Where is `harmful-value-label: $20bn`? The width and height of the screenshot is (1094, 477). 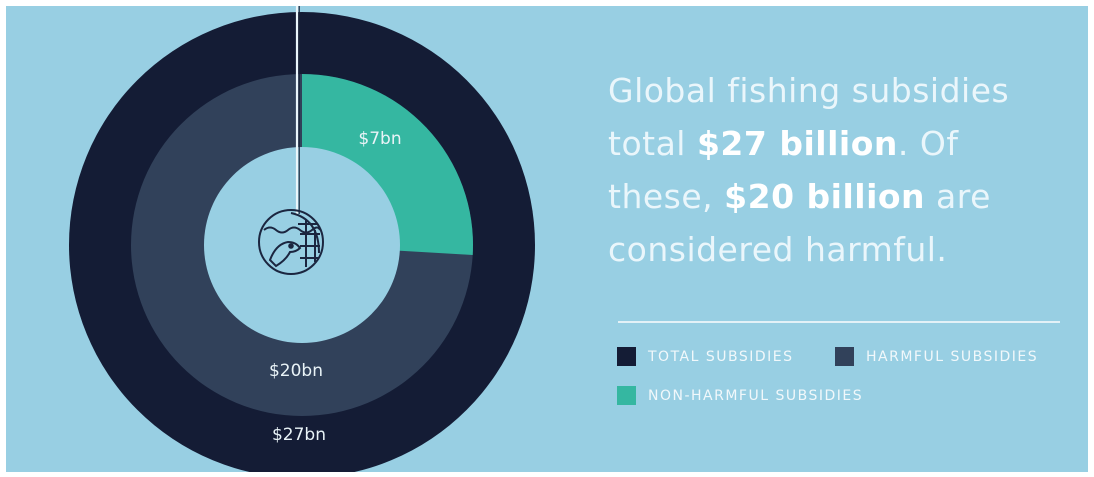
harmful-value-label: $20bn is located at coordinates (296, 371).